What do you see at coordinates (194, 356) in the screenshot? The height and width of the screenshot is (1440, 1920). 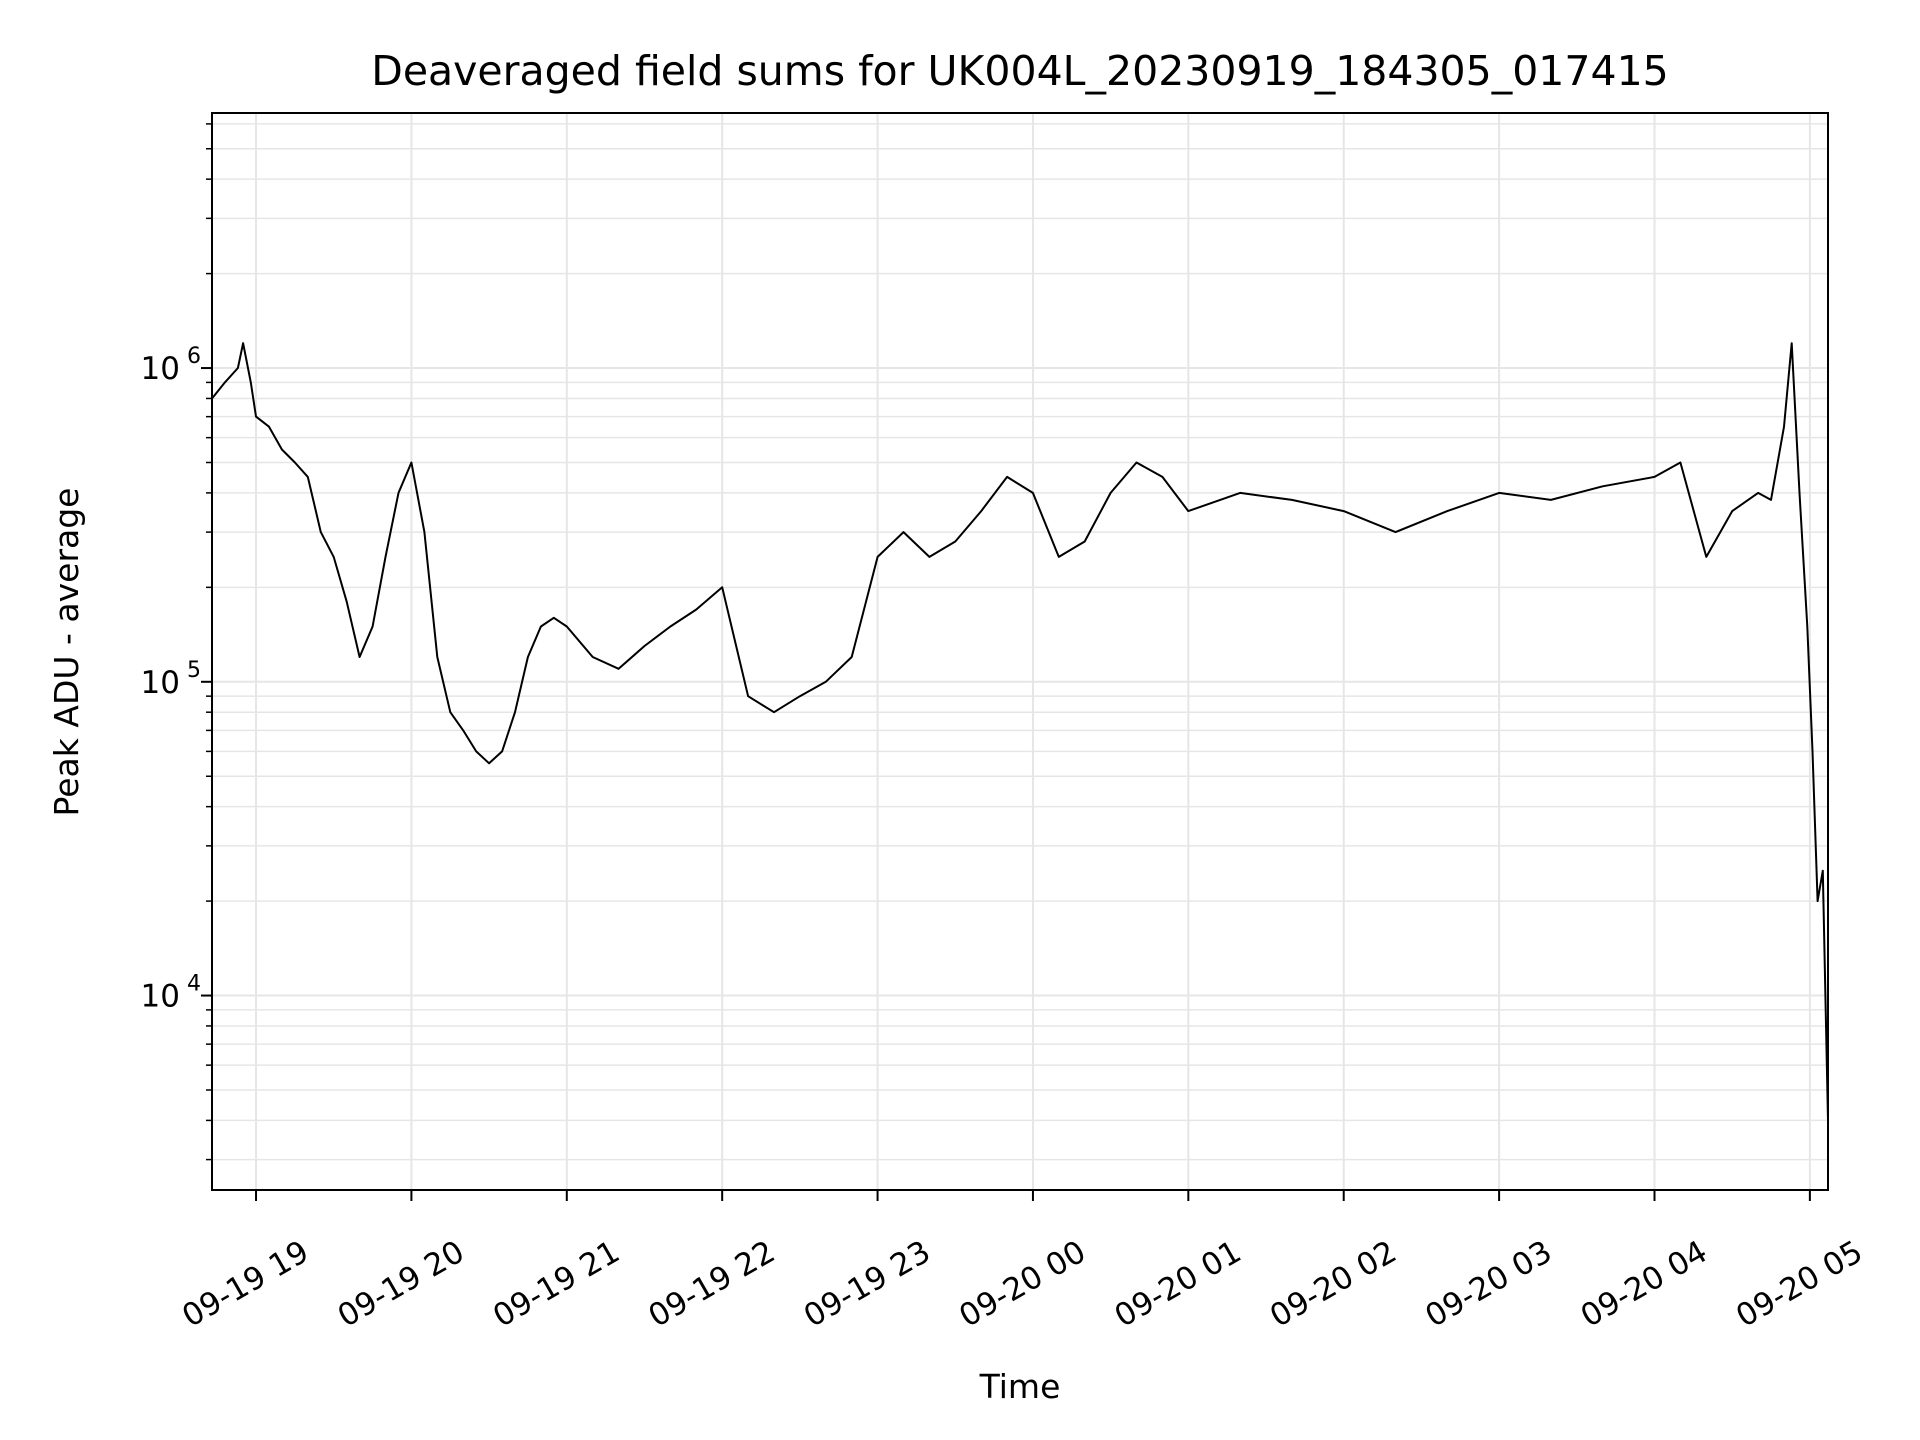 I see `y-tick-exponent: 6` at bounding box center [194, 356].